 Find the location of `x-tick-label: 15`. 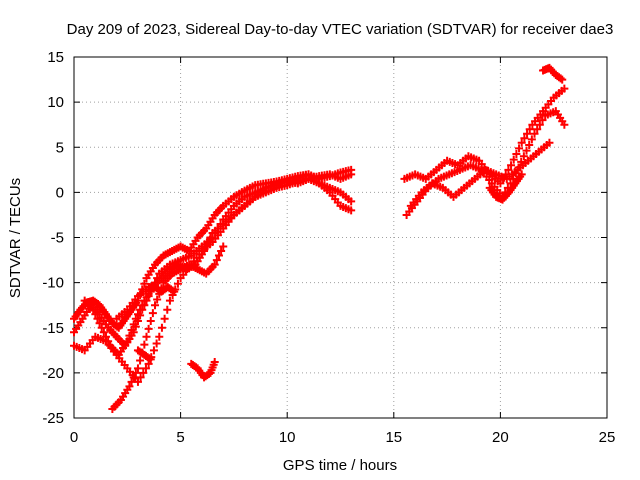

x-tick-label: 15 is located at coordinates (393, 437).